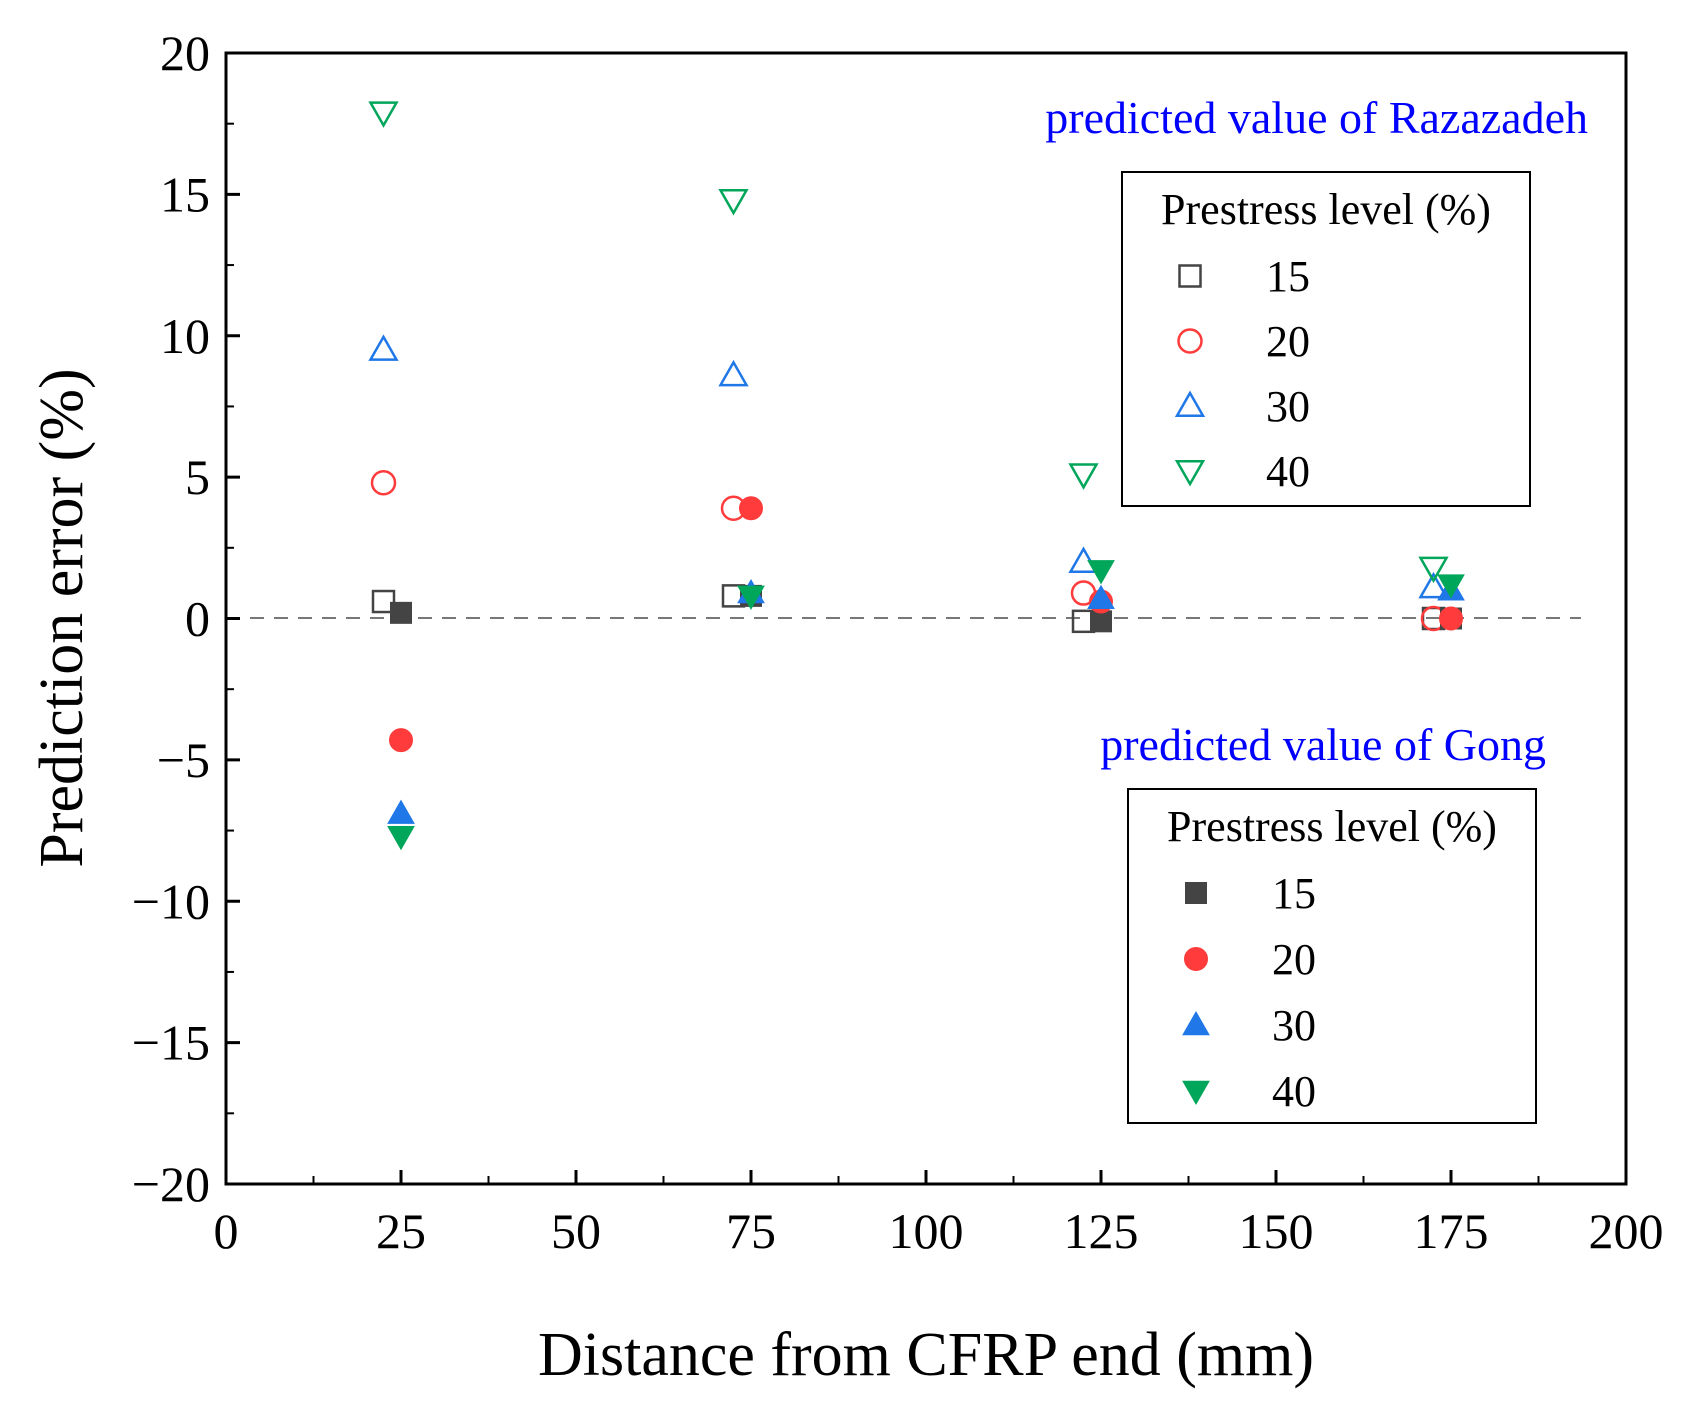 The image size is (1683, 1410). I want to click on x-axis-title: Distance from CFRP end (mm), so click(926, 1355).